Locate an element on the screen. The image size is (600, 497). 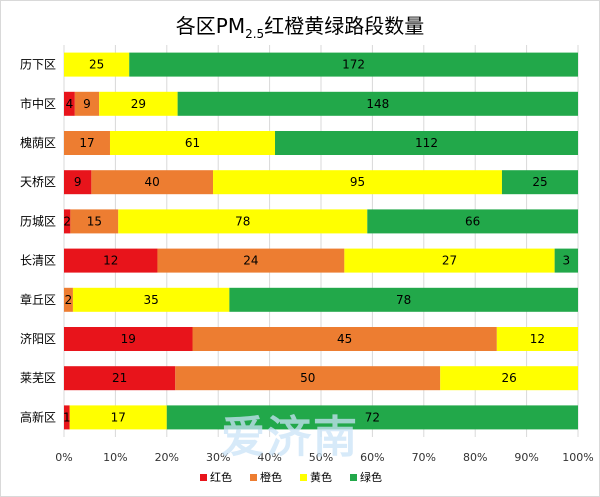
category-label: 市中区 is located at coordinates (38, 103).